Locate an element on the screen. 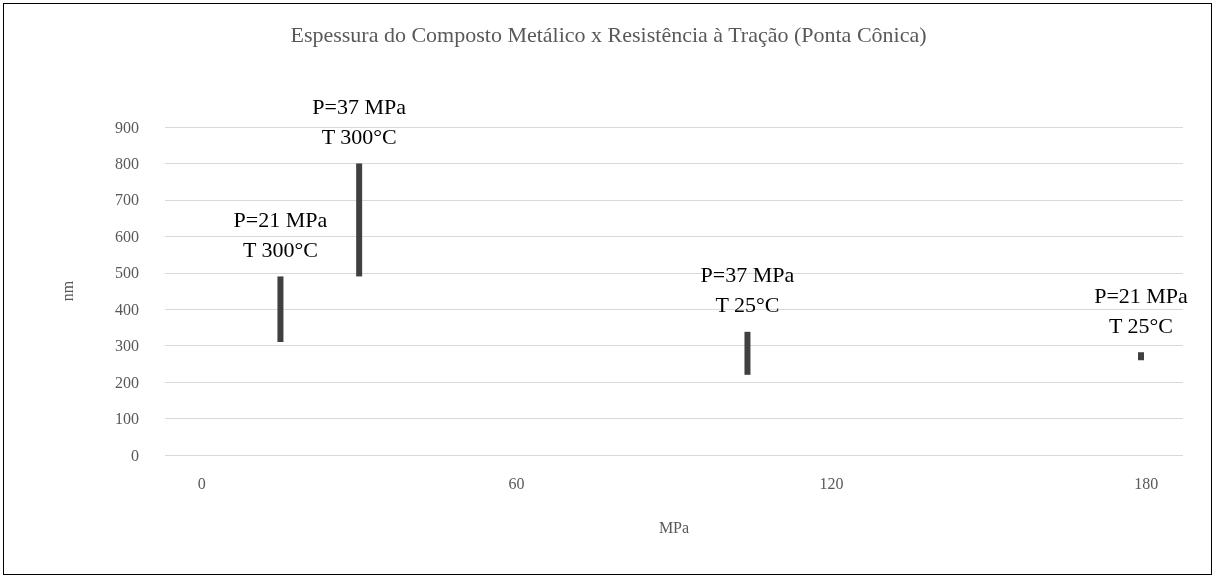 This screenshot has width=1217, height=580. y-tick-label: 0 is located at coordinates (135, 455).